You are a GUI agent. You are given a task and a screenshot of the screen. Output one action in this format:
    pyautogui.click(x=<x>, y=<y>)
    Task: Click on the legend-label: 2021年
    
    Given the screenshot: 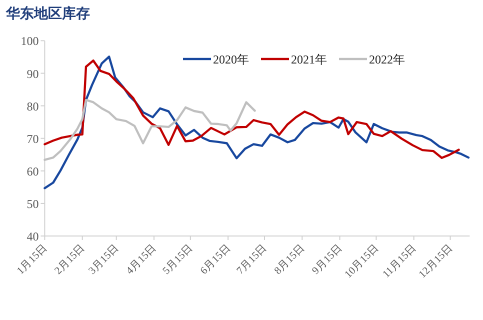 What is the action you would take?
    pyautogui.click(x=309, y=59)
    